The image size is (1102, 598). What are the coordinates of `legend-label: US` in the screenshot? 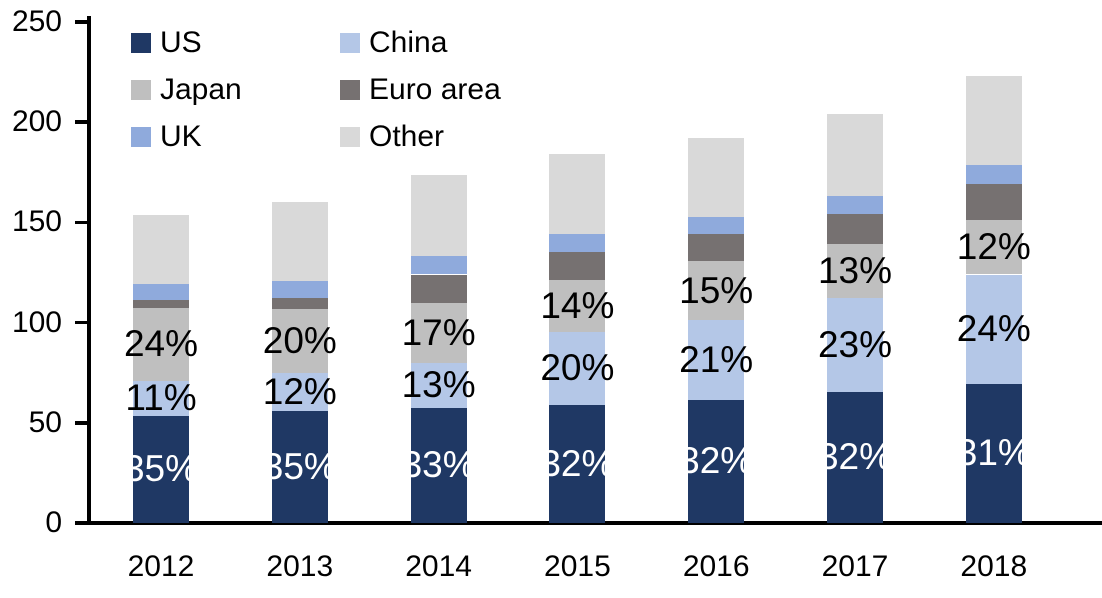 It's located at (181, 42).